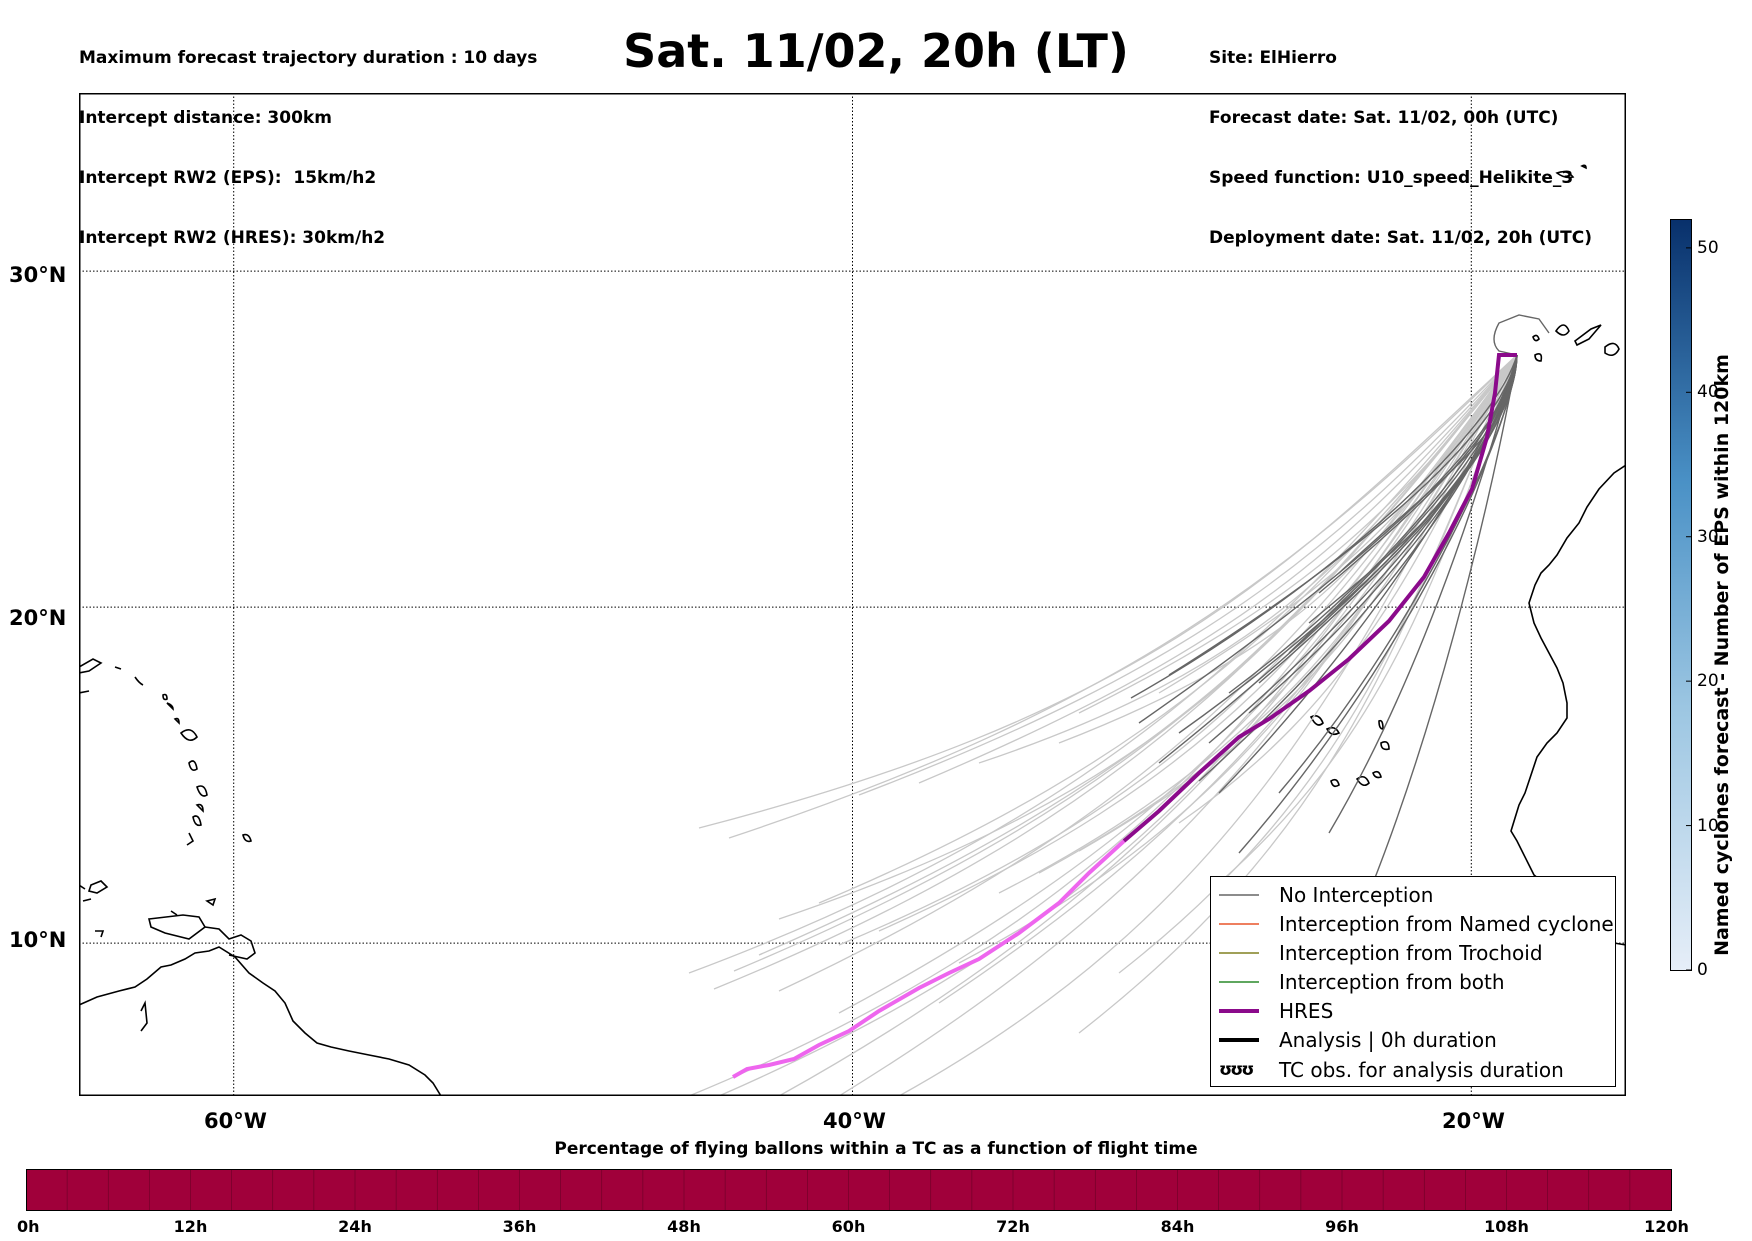 The width and height of the screenshot is (1752, 1241). What do you see at coordinates (1013, 1226) in the screenshot?
I see `percentage-bar-tick-label: 72h` at bounding box center [1013, 1226].